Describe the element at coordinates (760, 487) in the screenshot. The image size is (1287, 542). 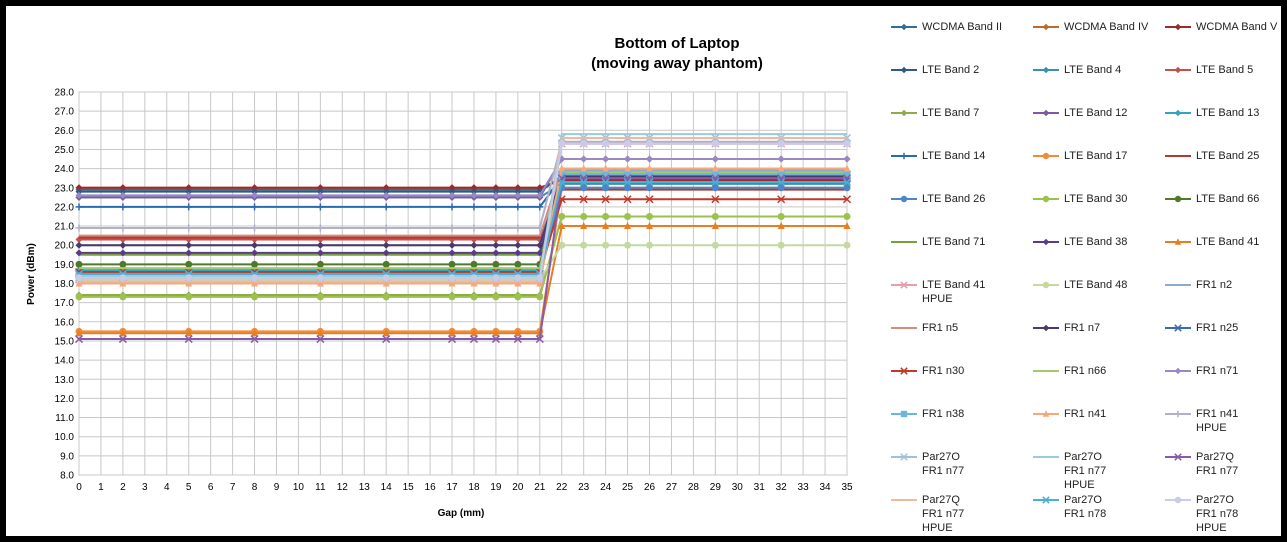
I see `x-tick-label: 31` at that location.